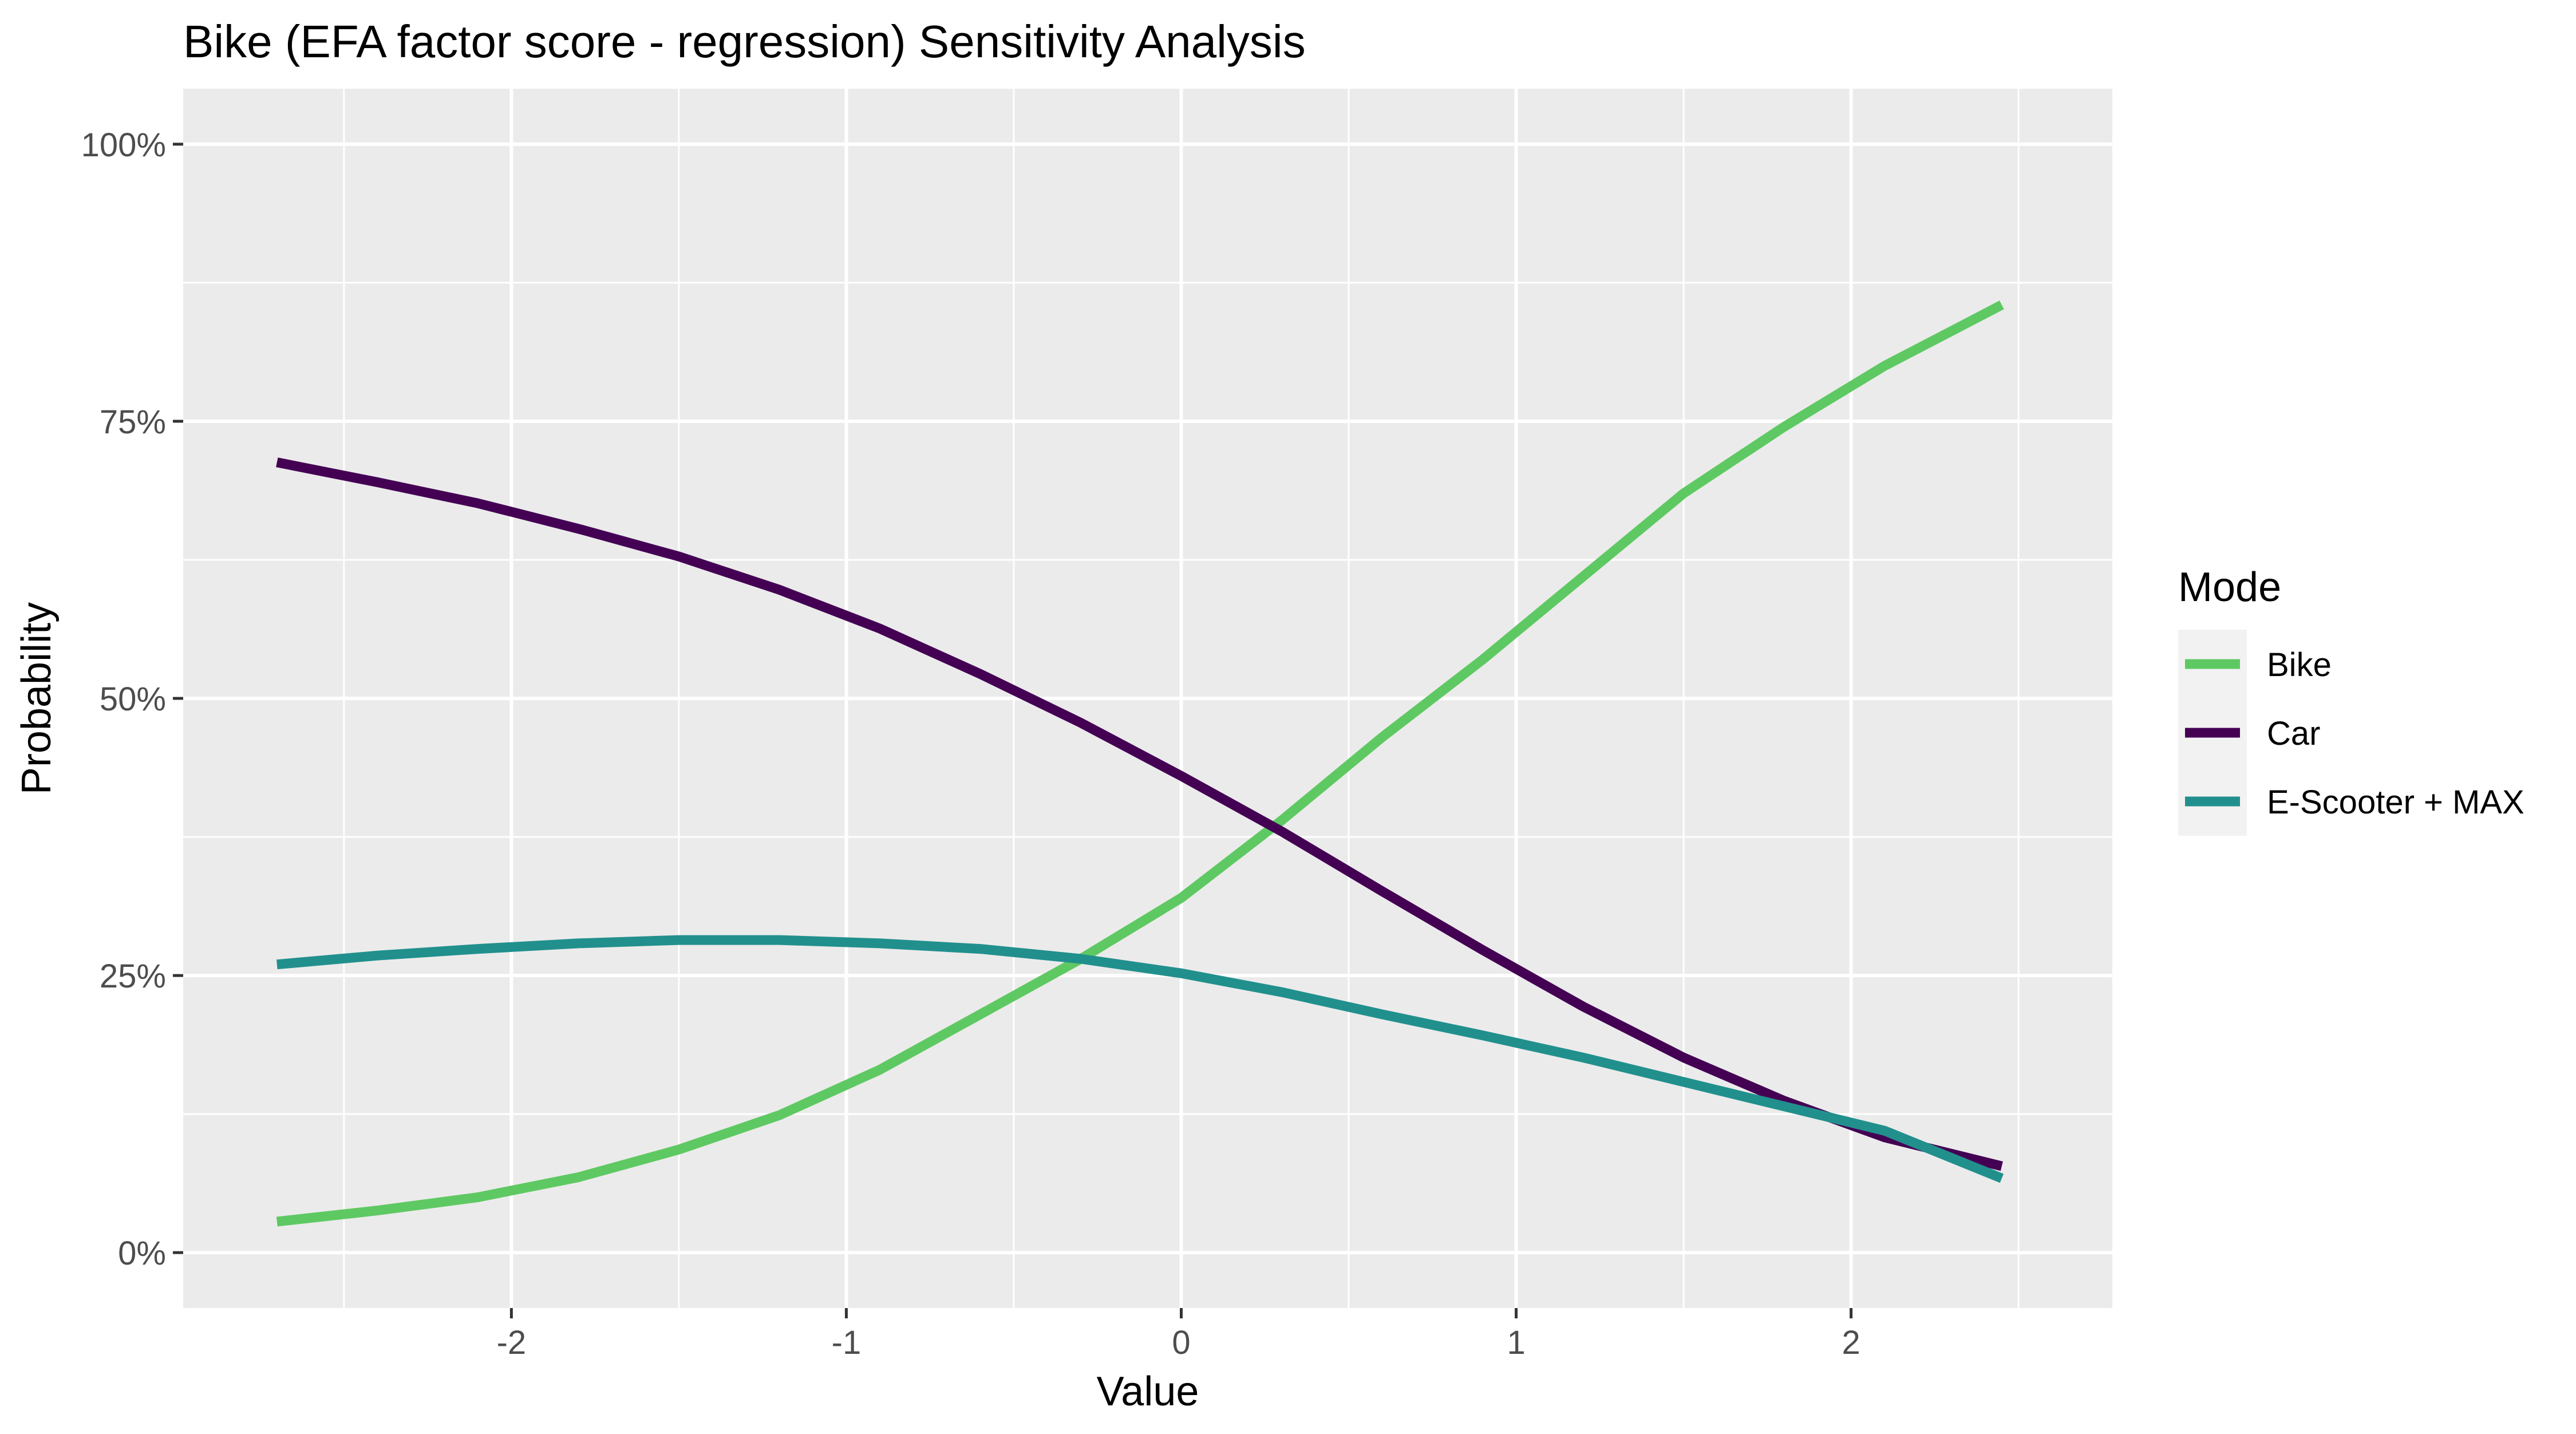 This screenshot has height=1434, width=2576. I want to click on legend-label: Car, so click(2293, 734).